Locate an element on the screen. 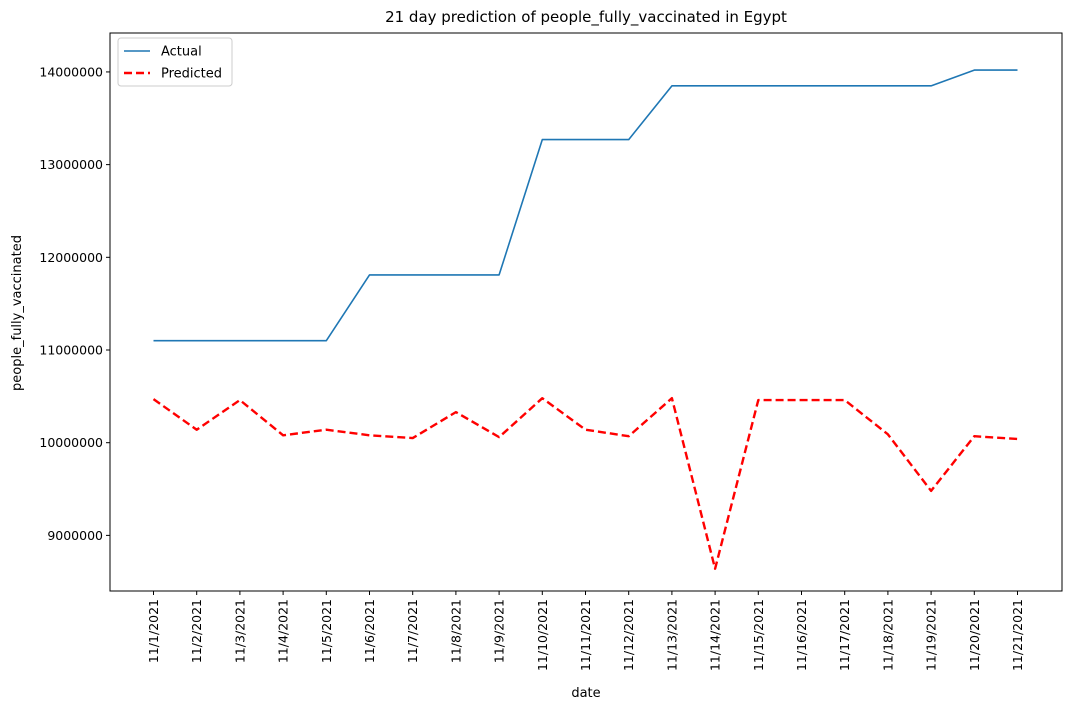  legend-box is located at coordinates (175, 62).